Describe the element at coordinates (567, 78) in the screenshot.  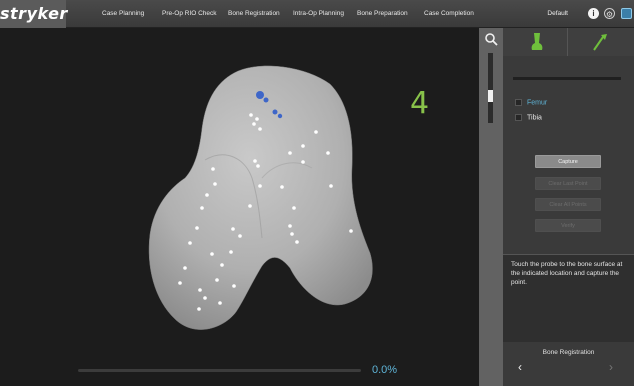
I see `panel-separator-bar` at that location.